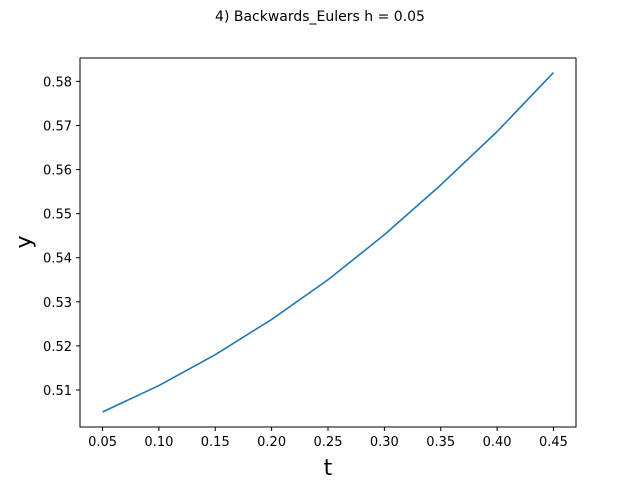 Image resolution: width=640 pixels, height=480 pixels. What do you see at coordinates (497, 442) in the screenshot?
I see `x-tick-label: 0.40` at bounding box center [497, 442].